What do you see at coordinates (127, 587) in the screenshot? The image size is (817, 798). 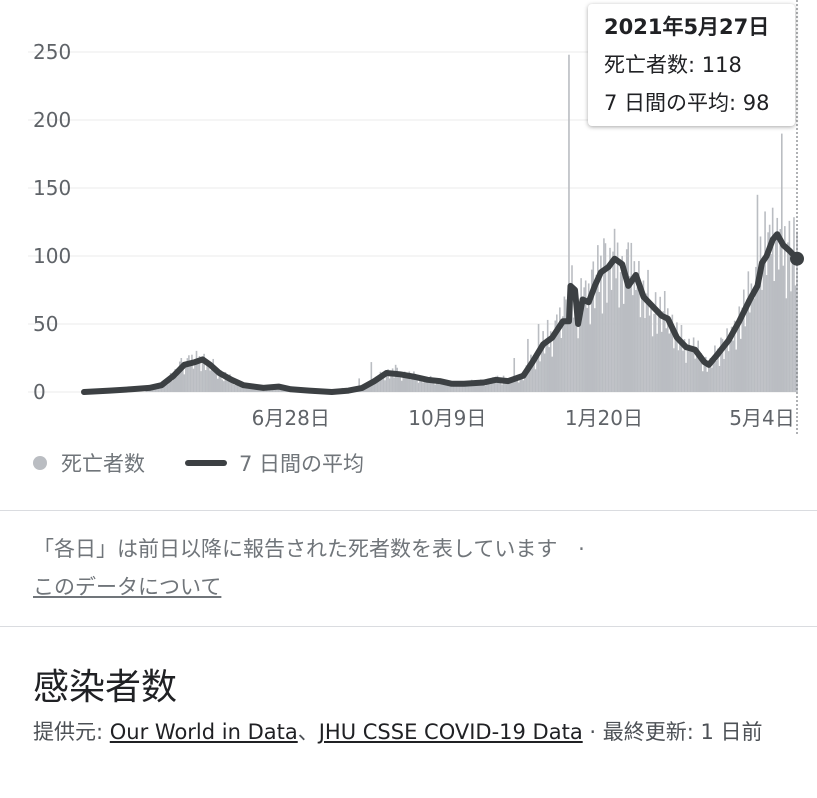 I see `about-data-link: このデータについて` at bounding box center [127, 587].